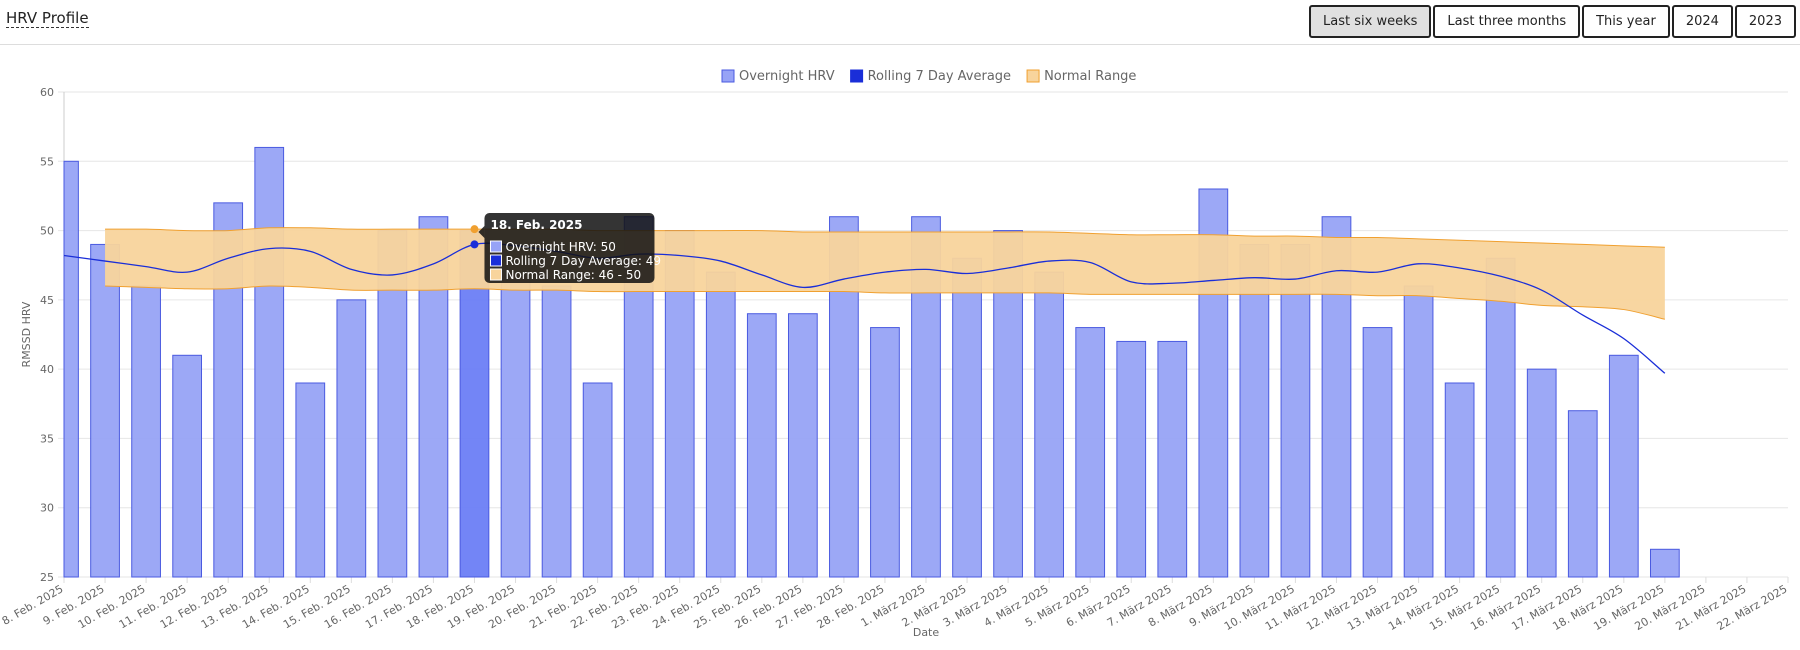  I want to click on y-tick-label: 45, so click(47, 300).